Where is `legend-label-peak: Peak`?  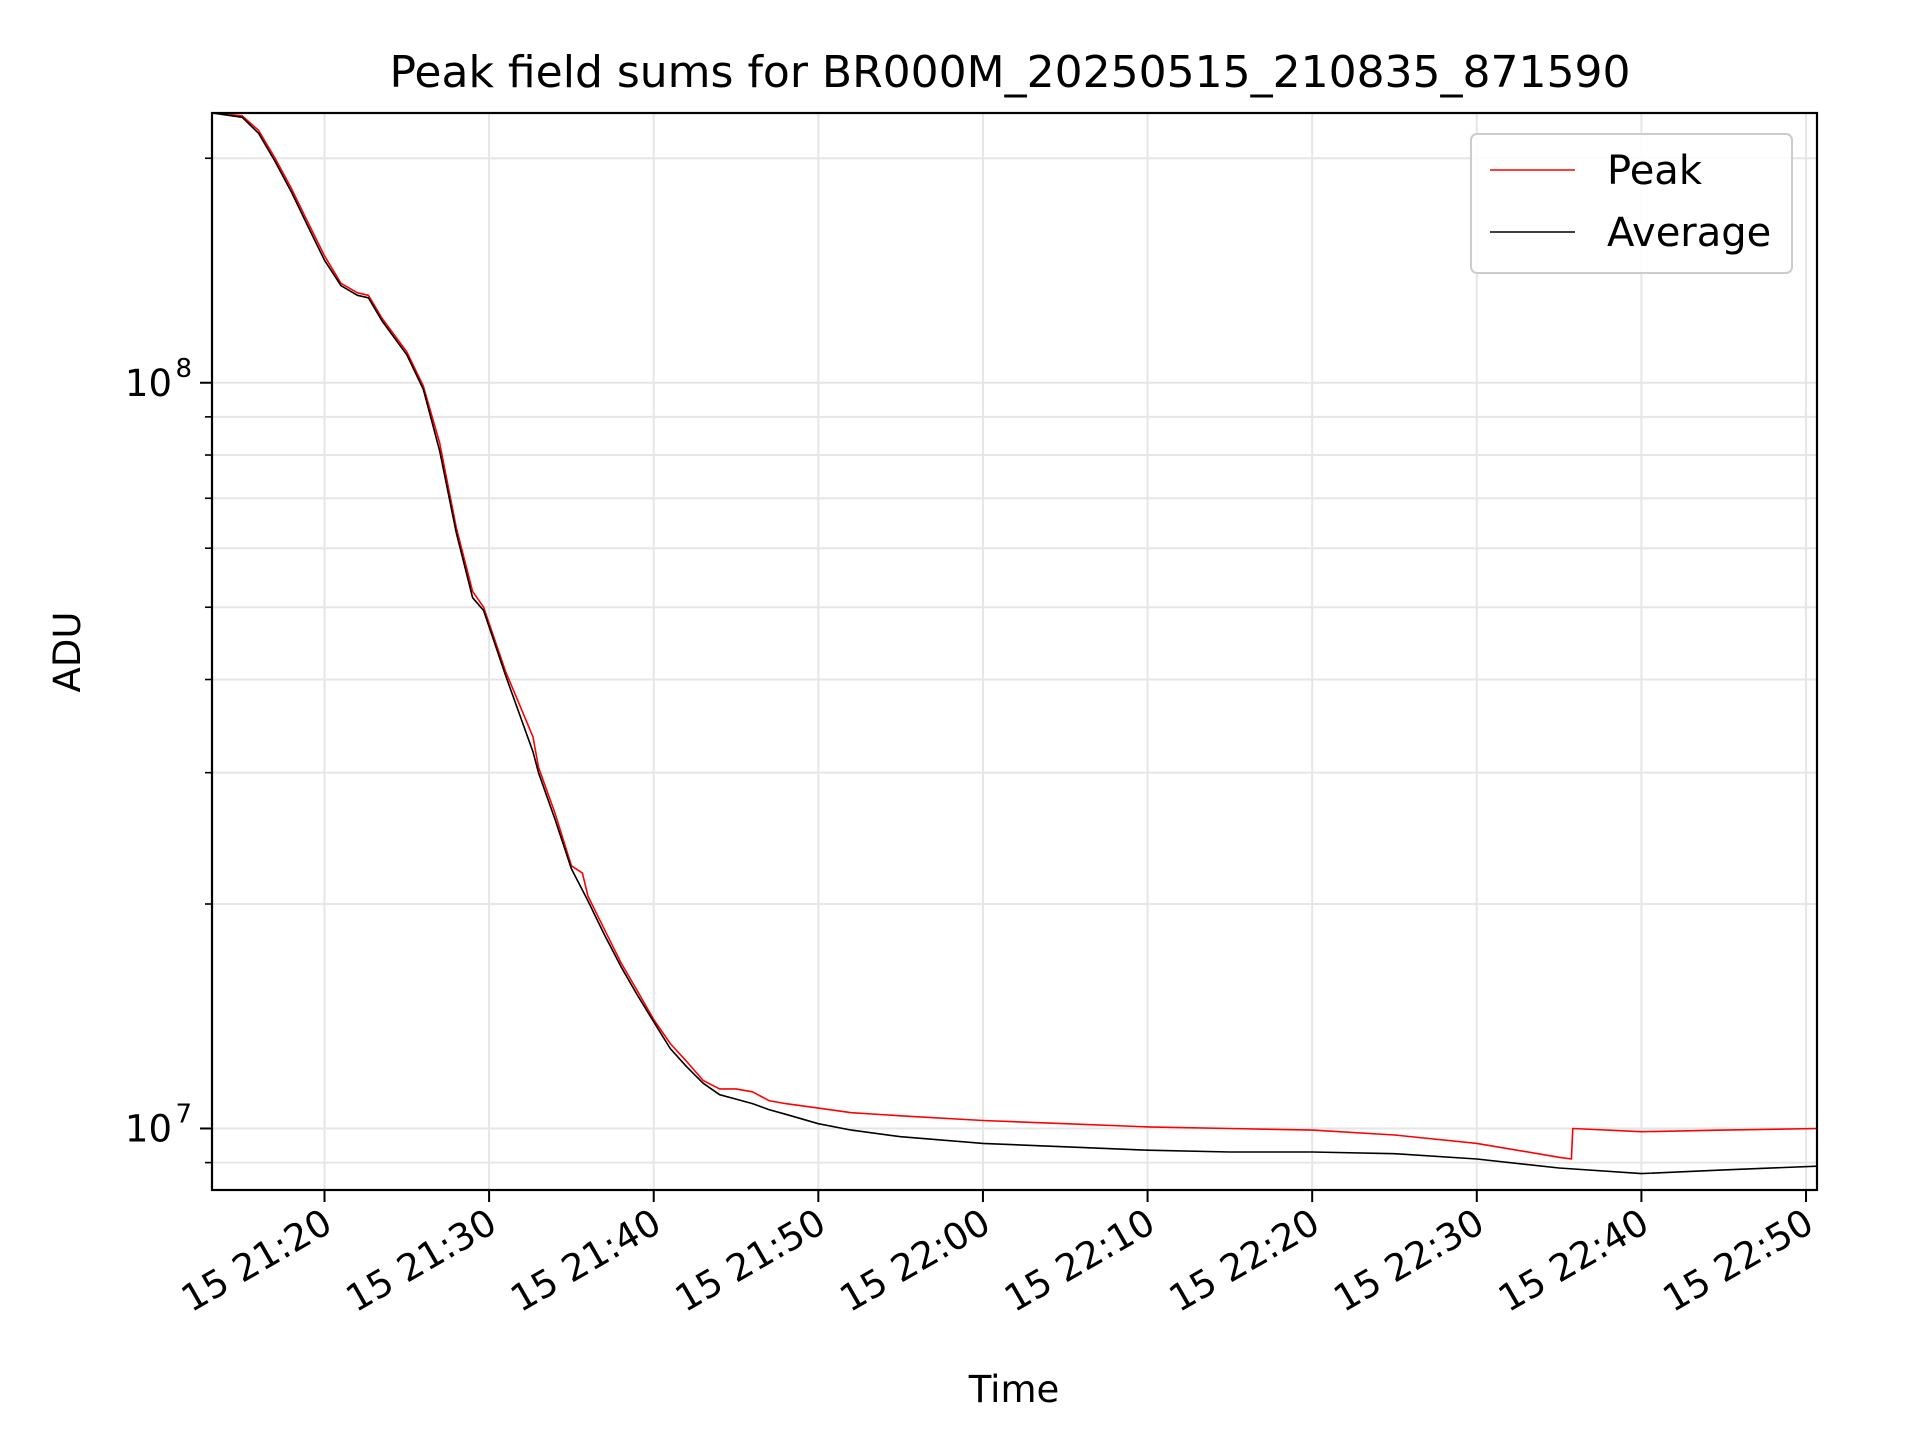 legend-label-peak: Peak is located at coordinates (1655, 171).